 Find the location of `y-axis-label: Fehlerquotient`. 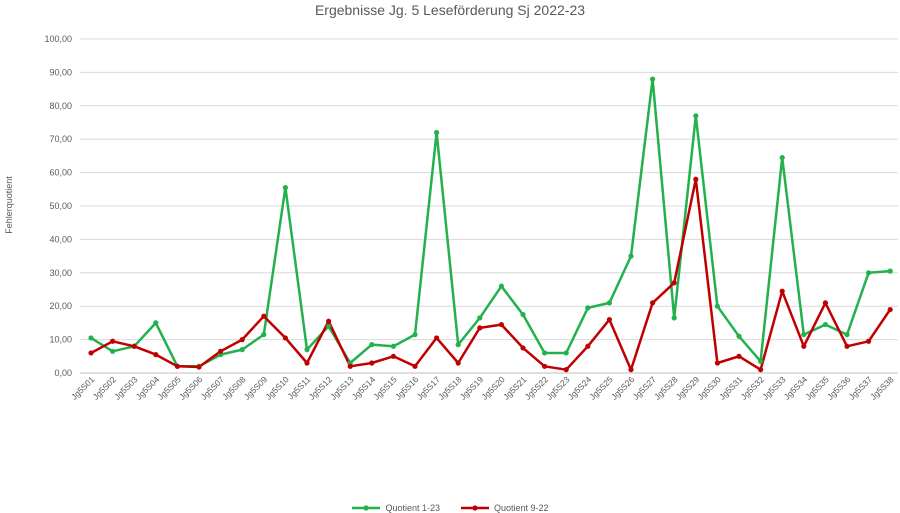

y-axis-label: Fehlerquotient is located at coordinates (9, 205).